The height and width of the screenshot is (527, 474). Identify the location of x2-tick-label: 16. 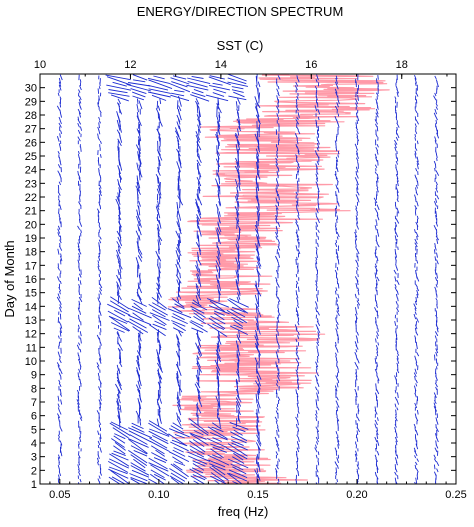
(311, 65).